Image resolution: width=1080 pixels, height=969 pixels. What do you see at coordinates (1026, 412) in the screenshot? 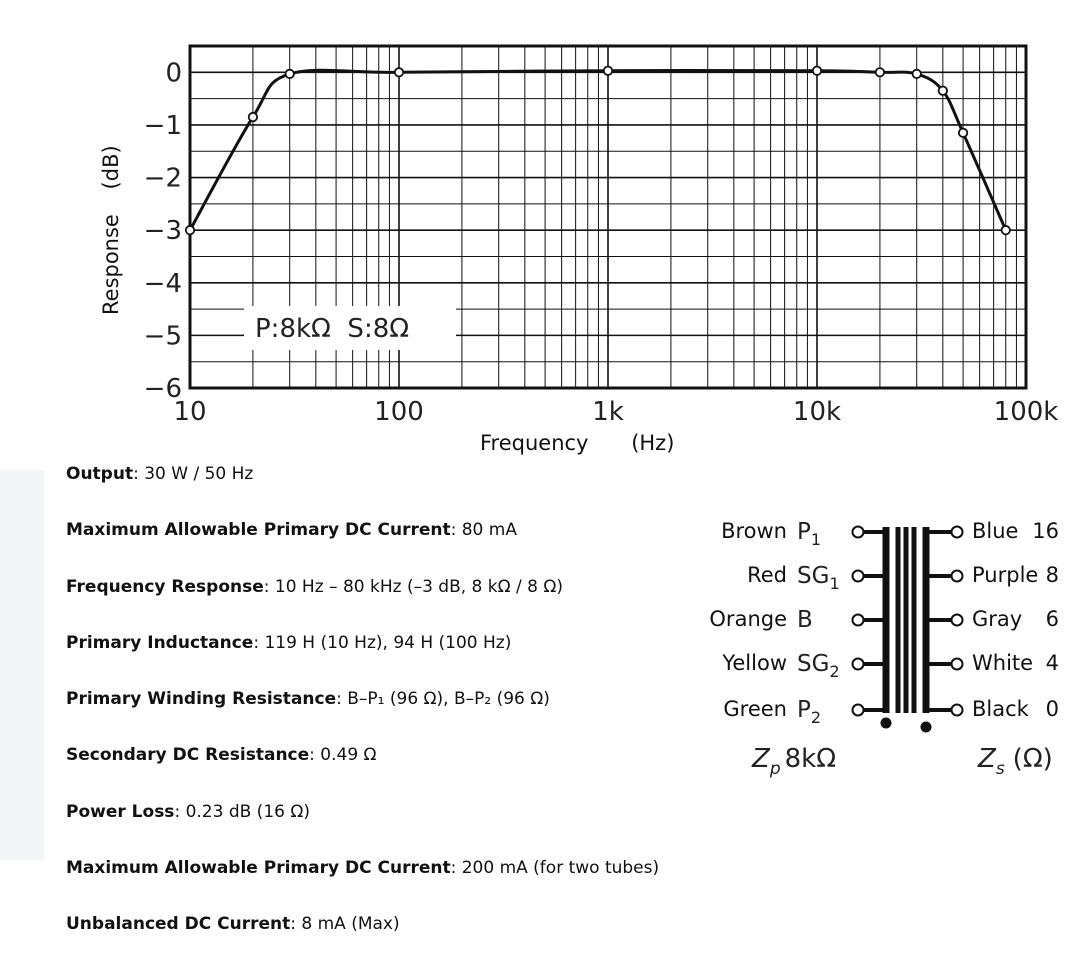
I see `x-tick-label: 100k` at bounding box center [1026, 412].